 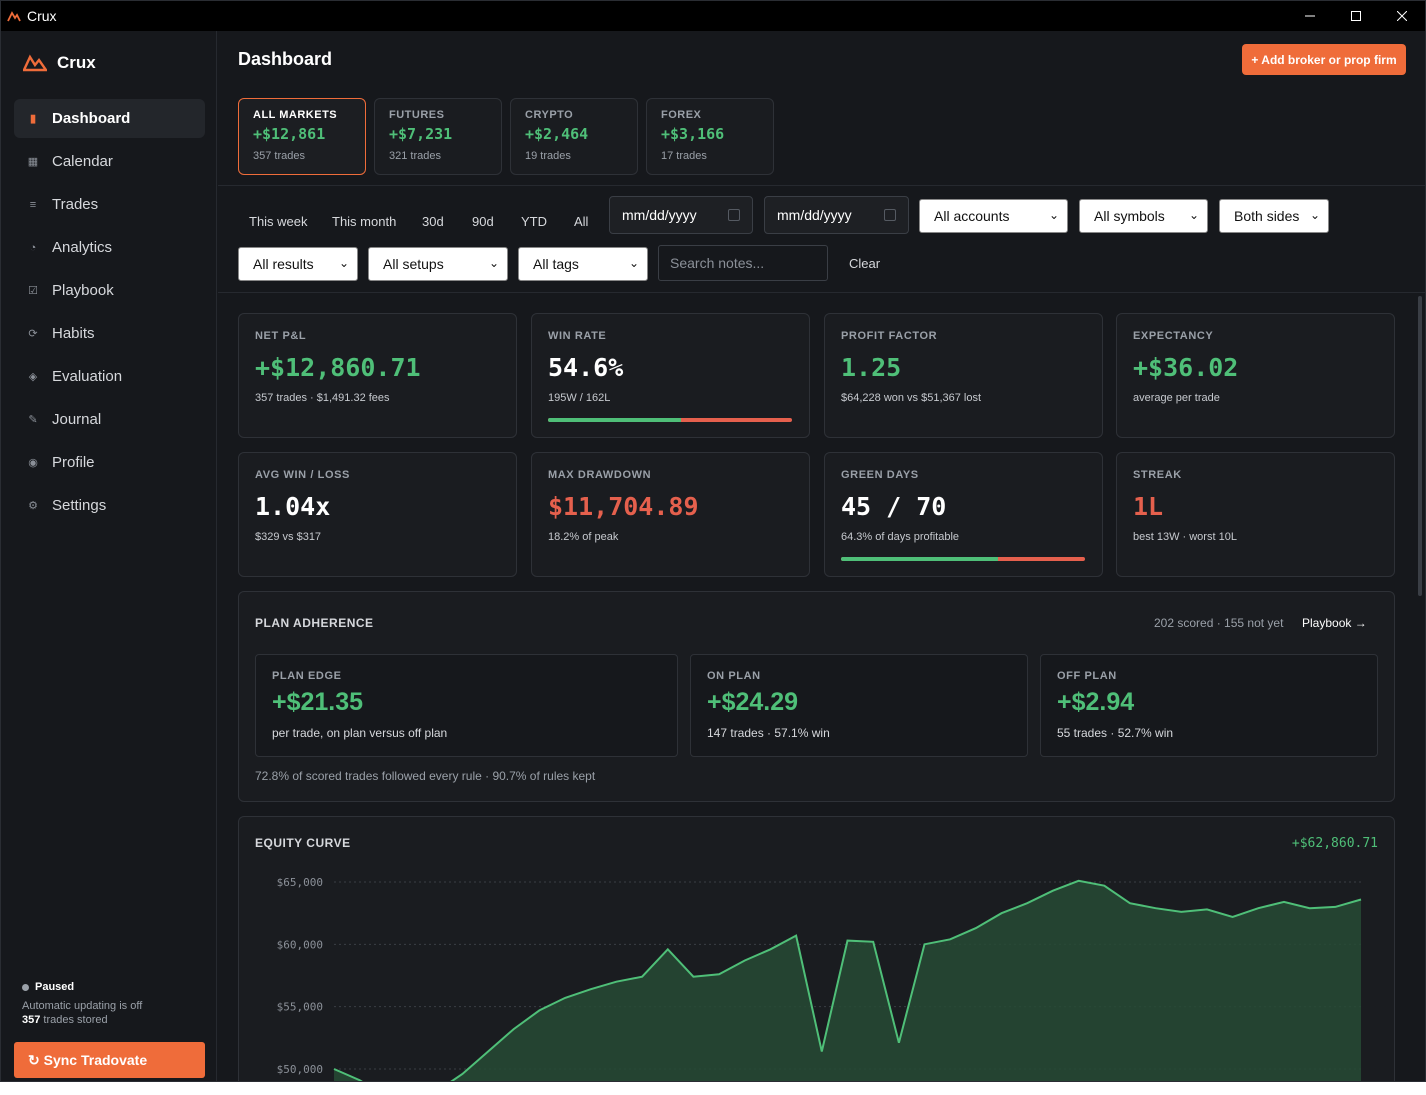 I want to click on win-rate-bar-fill, so click(x=615, y=420).